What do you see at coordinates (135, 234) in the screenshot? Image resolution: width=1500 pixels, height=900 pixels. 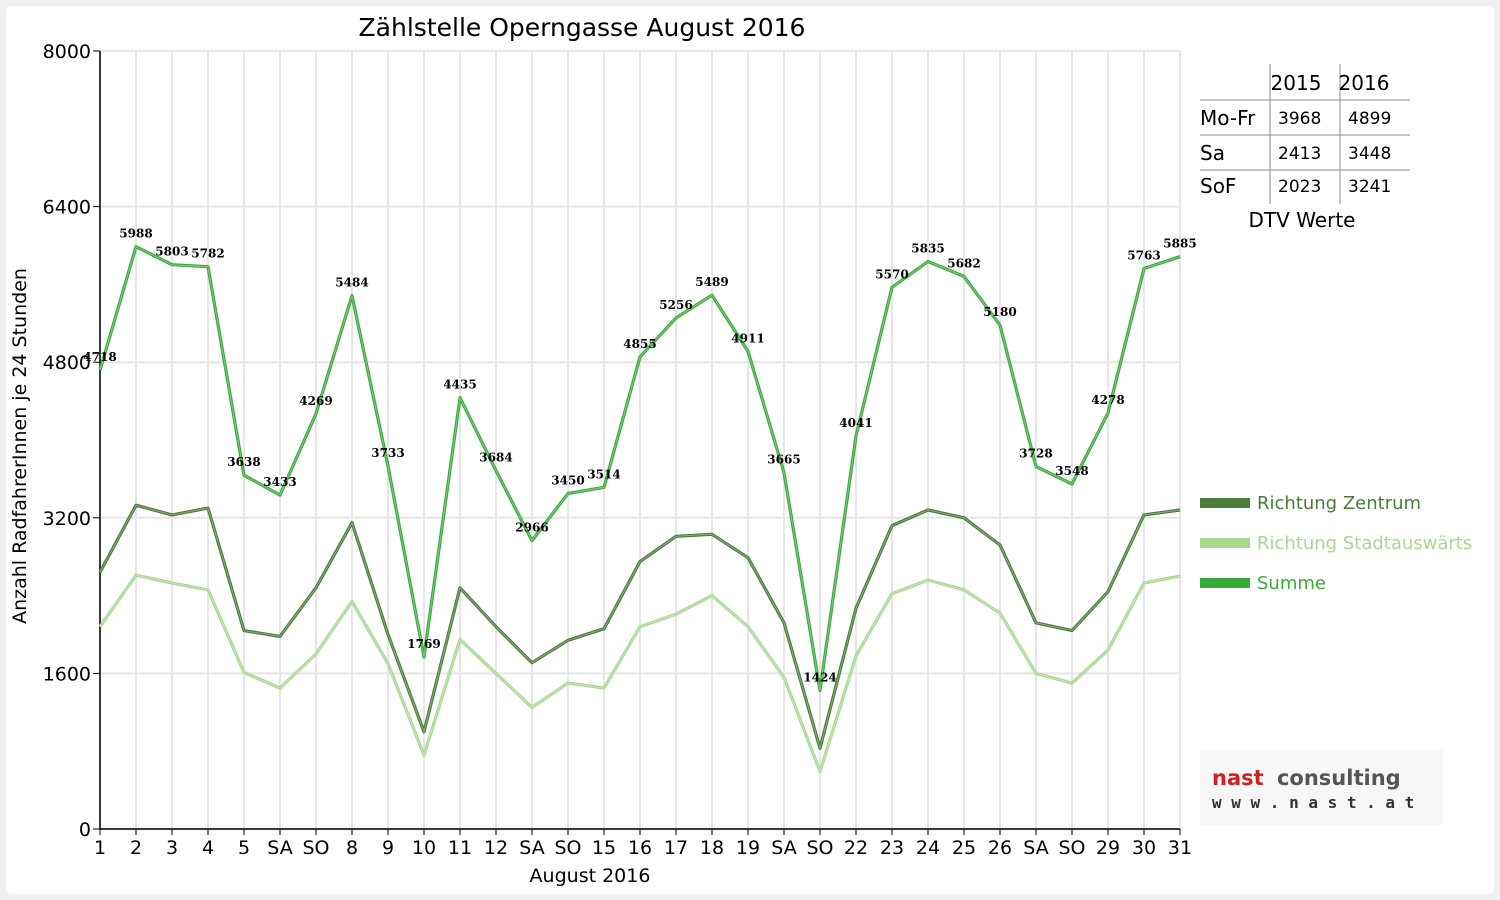 I see `data-label: 5988` at bounding box center [135, 234].